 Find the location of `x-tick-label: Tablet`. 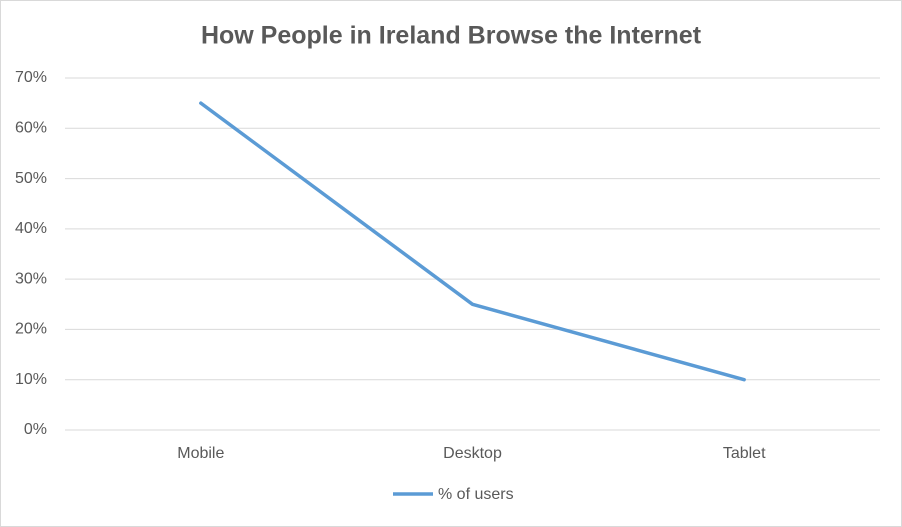

x-tick-label: Tablet is located at coordinates (744, 453).